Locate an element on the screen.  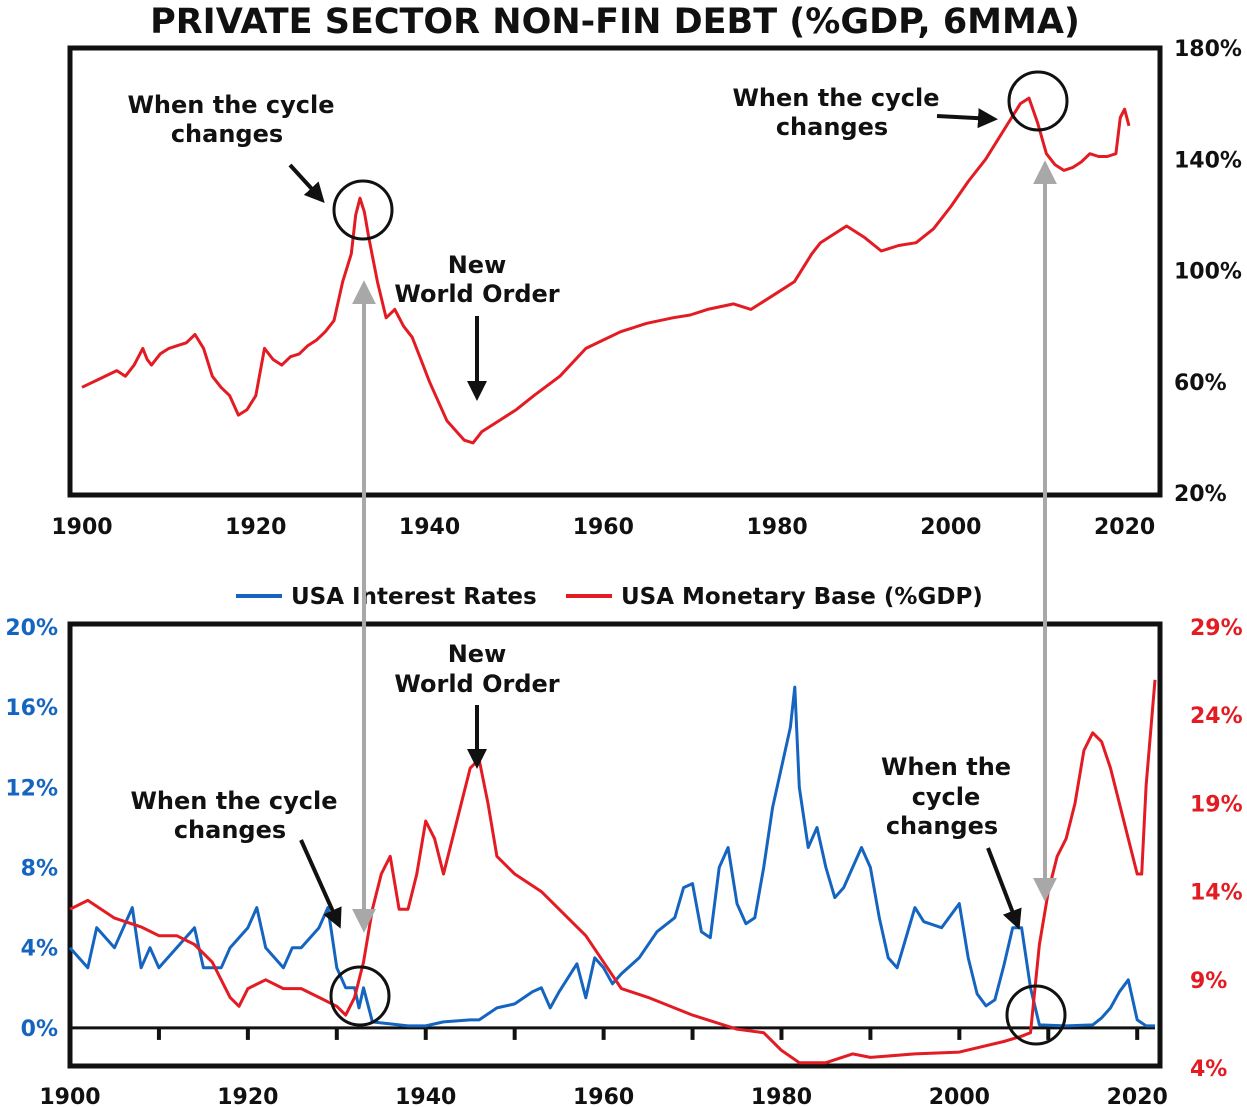
top-x-axis: 1900 1920 1940 1960 1980 2000 2020 is located at coordinates (603, 527).